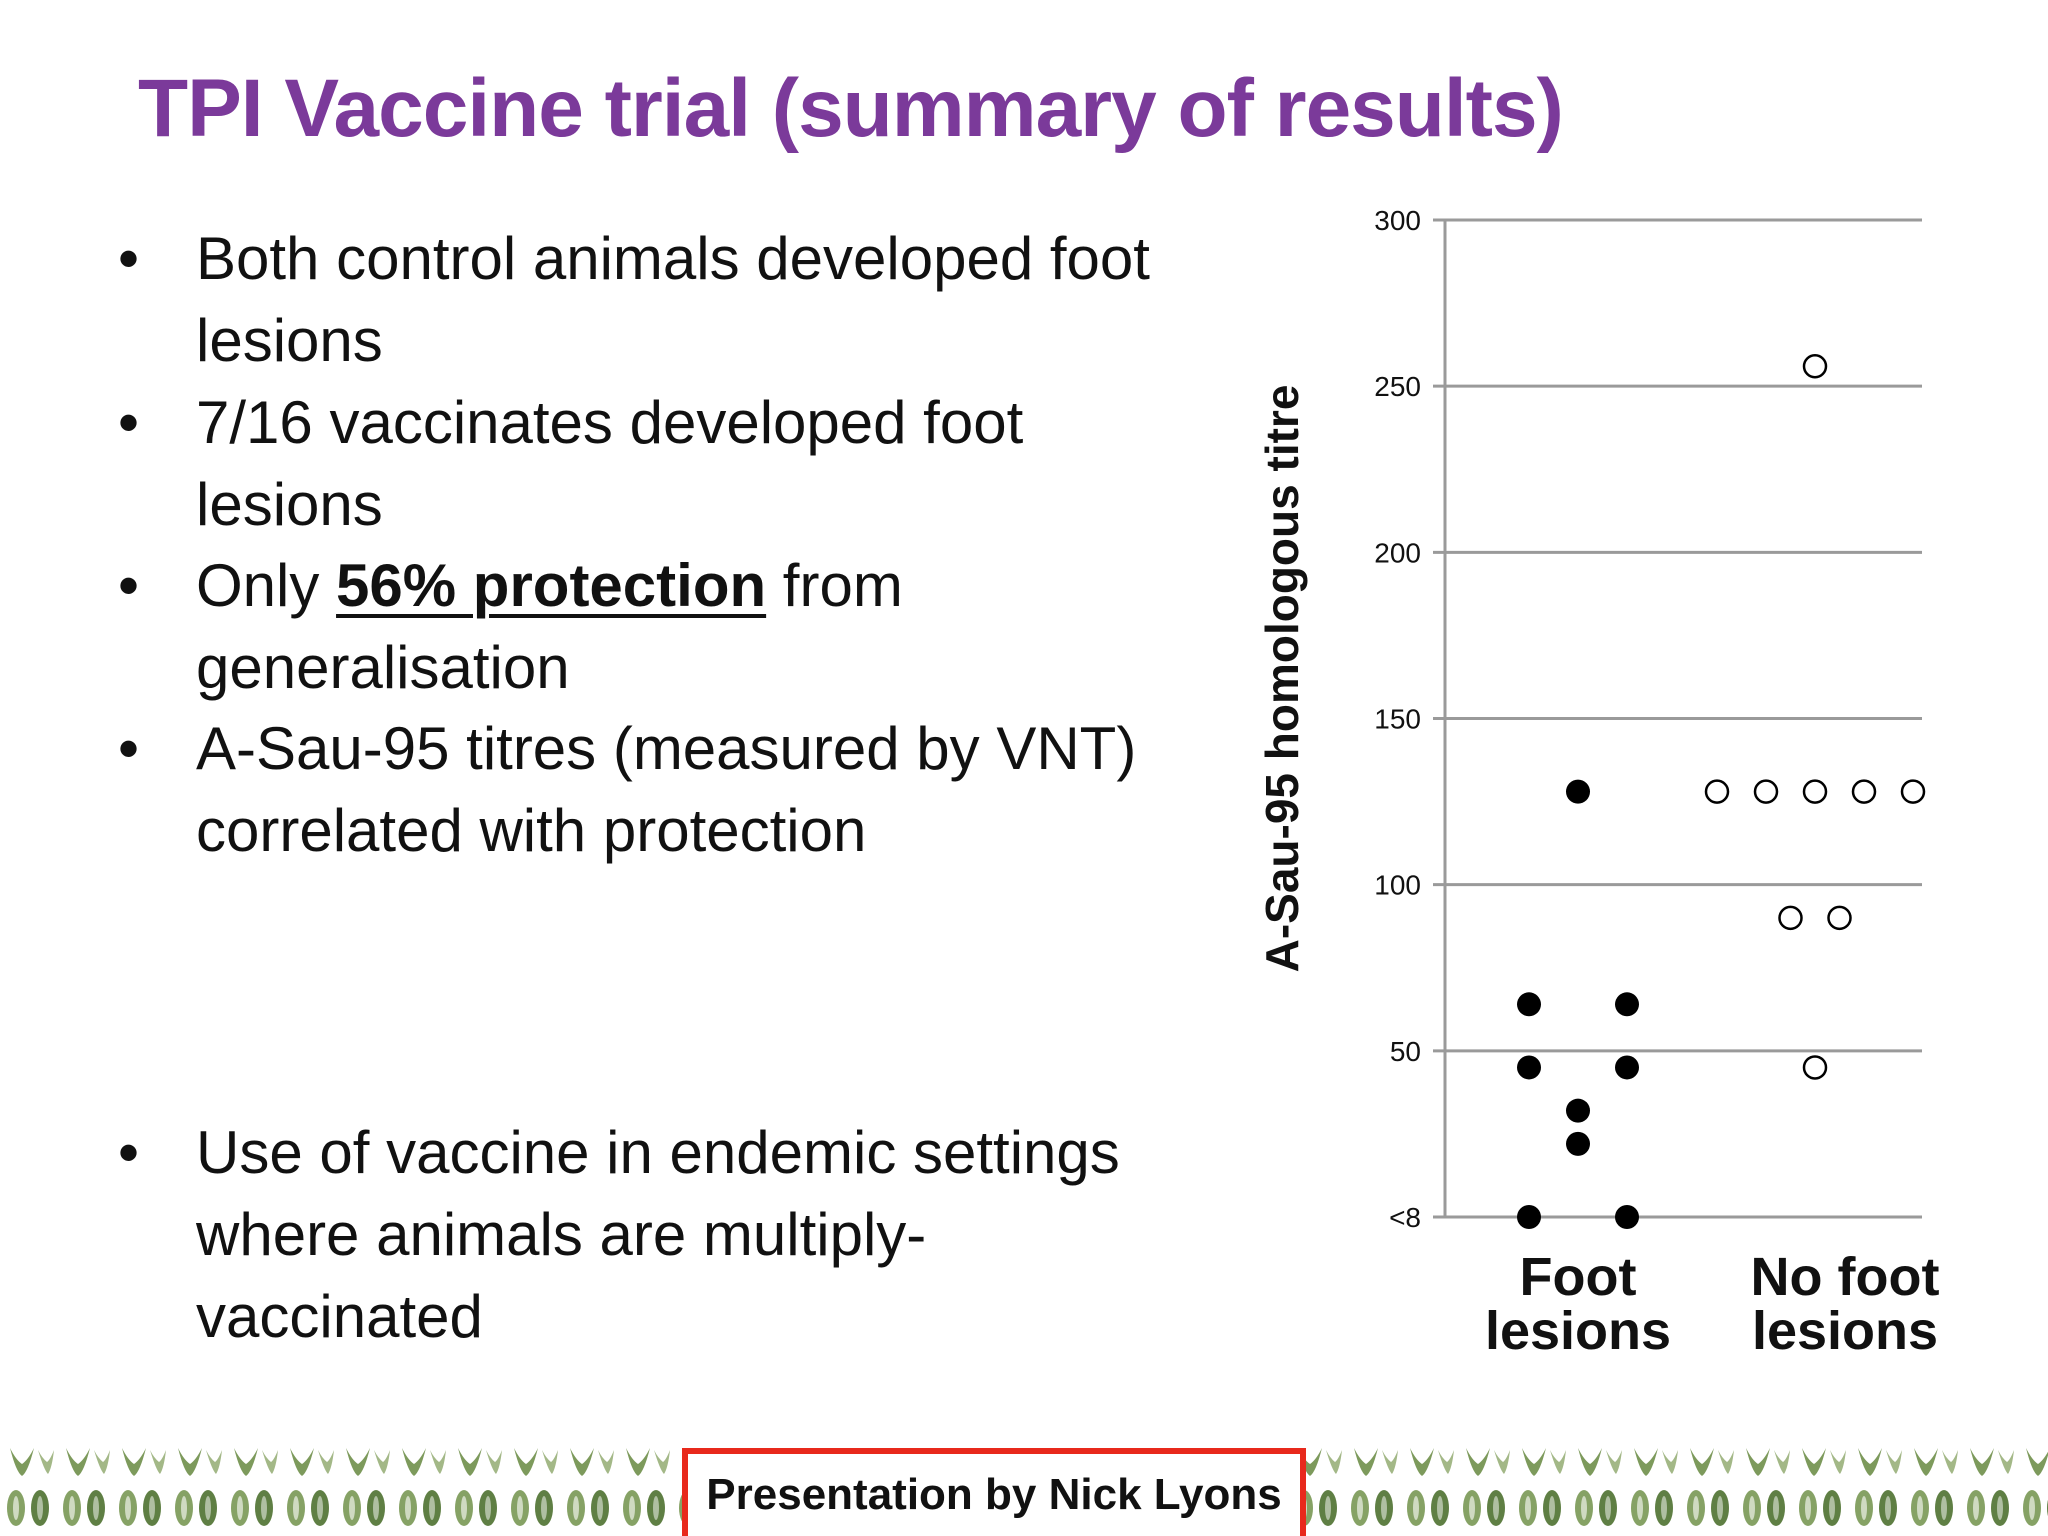 This screenshot has height=1536, width=2048. I want to click on bullet-line: correlated with protection, so click(531, 830).